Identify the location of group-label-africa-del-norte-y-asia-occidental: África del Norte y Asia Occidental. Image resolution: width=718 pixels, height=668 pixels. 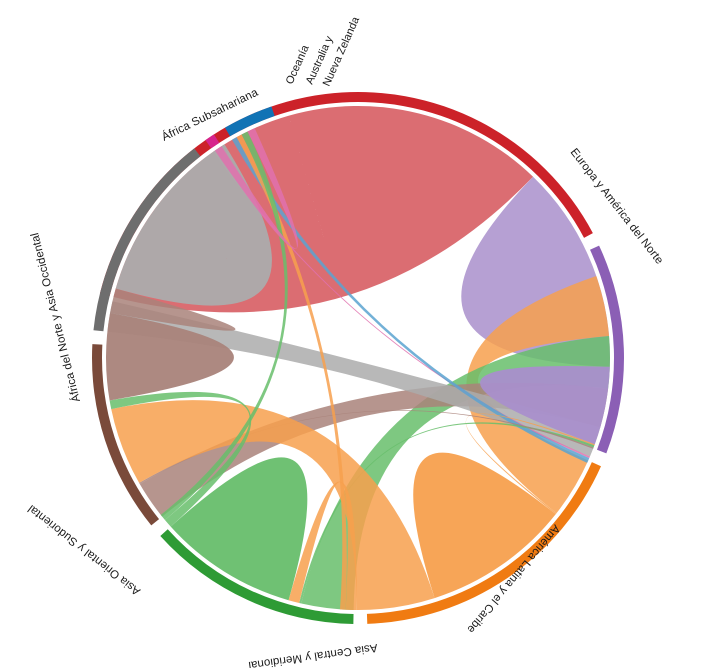
(55, 317).